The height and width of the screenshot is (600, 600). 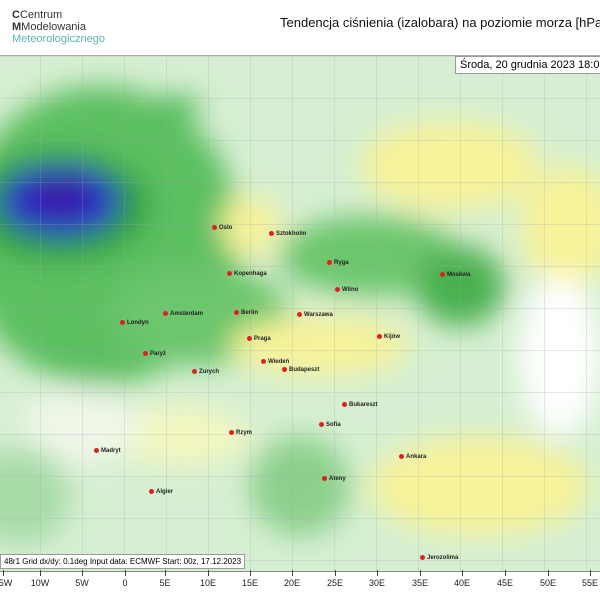 I want to click on city-marker: Berlin, so click(x=246, y=313).